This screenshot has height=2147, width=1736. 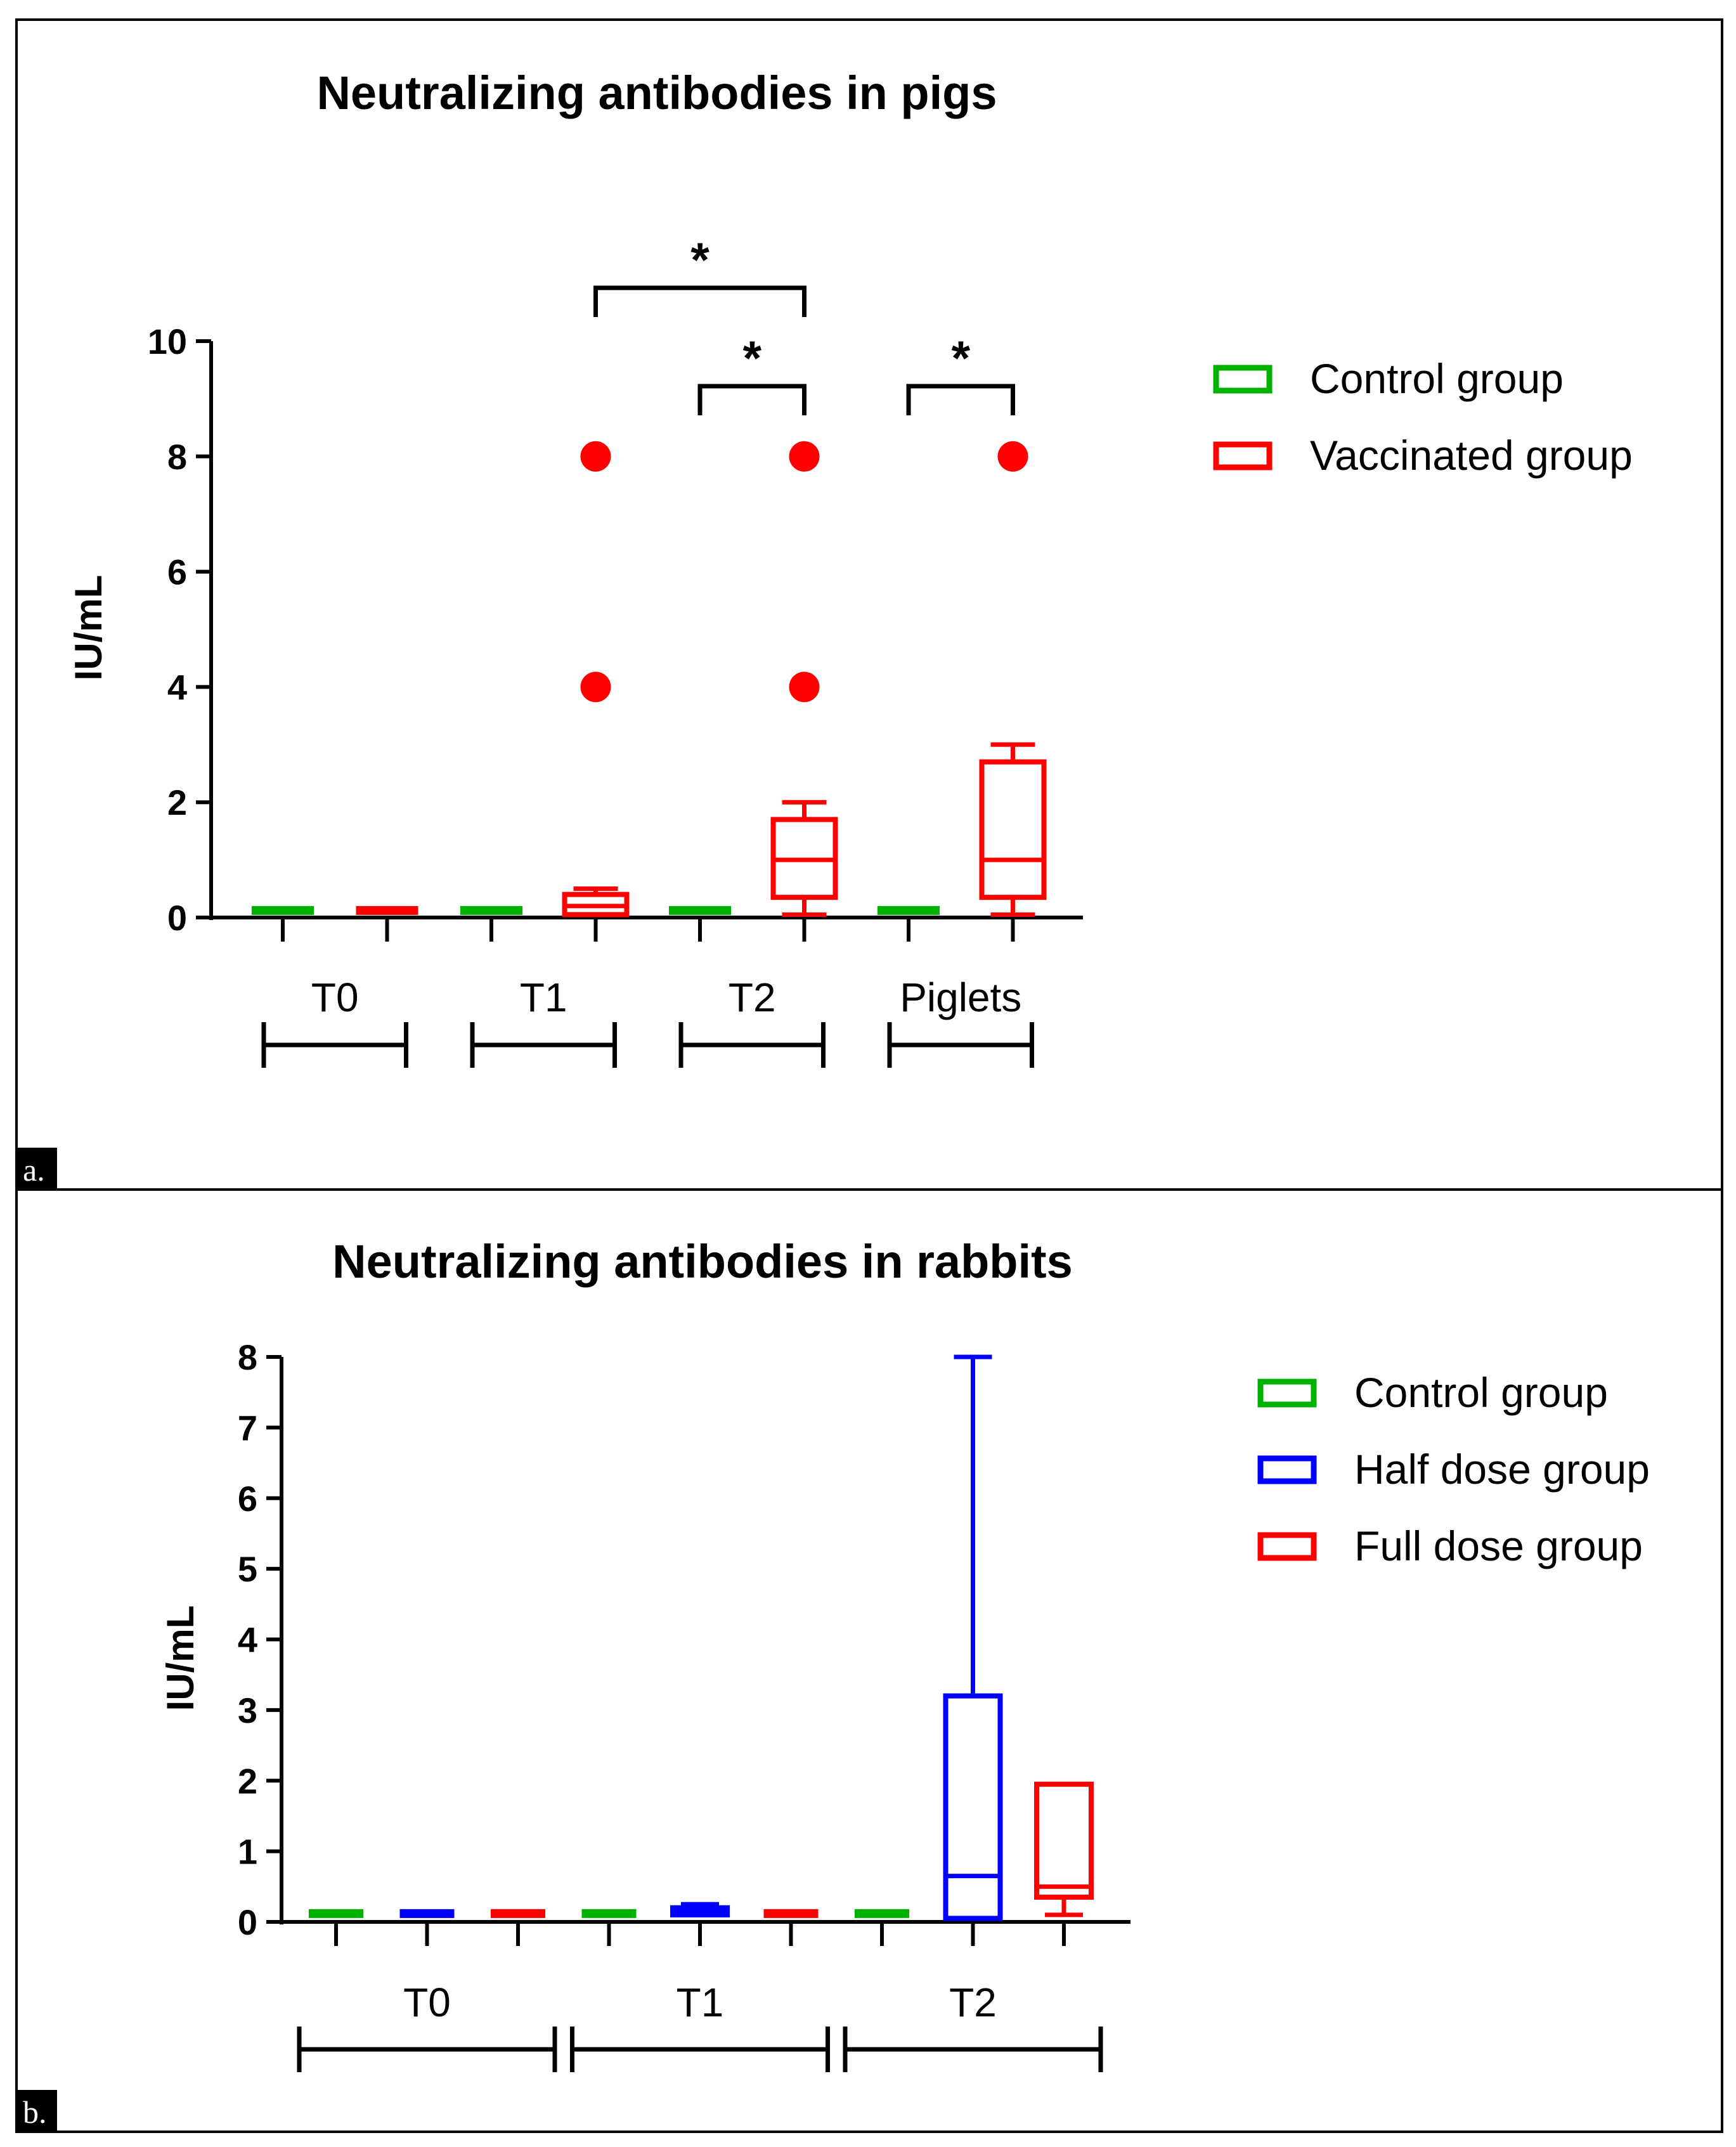 I want to click on box-piglets-control-group, so click(x=909, y=910).